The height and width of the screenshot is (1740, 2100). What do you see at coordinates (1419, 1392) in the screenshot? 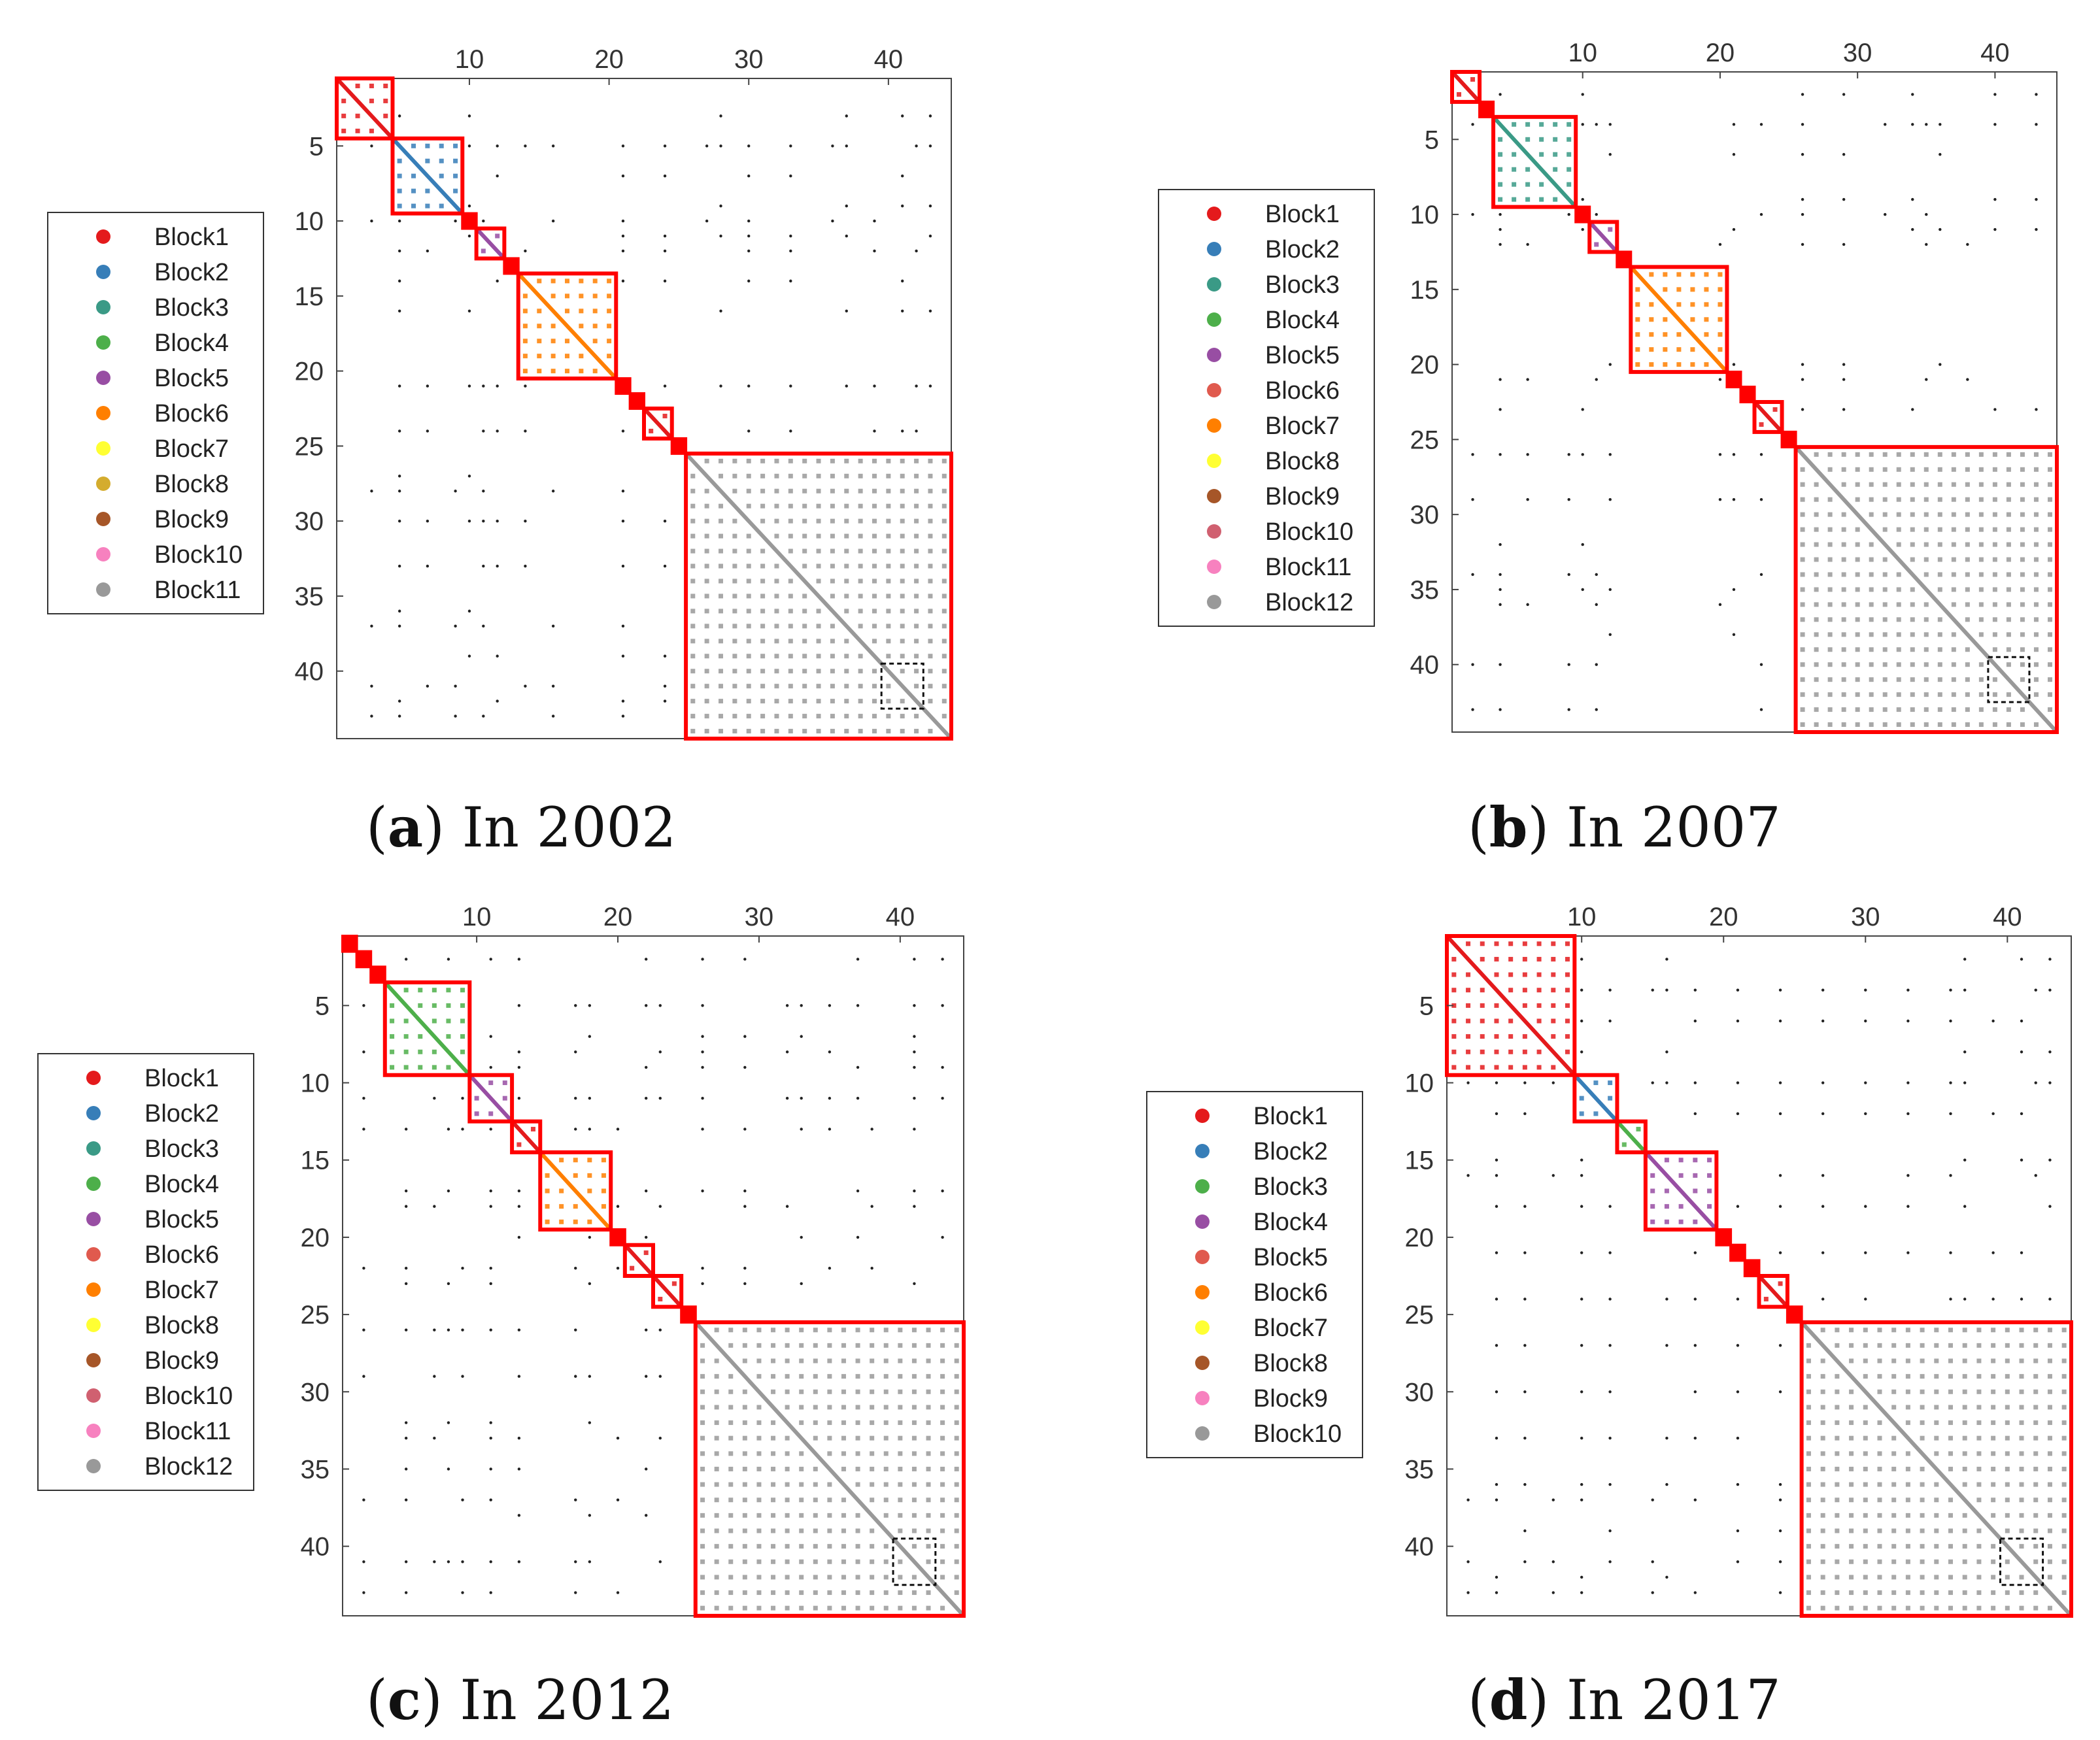
I see `y-tick-label: 30` at bounding box center [1419, 1392].